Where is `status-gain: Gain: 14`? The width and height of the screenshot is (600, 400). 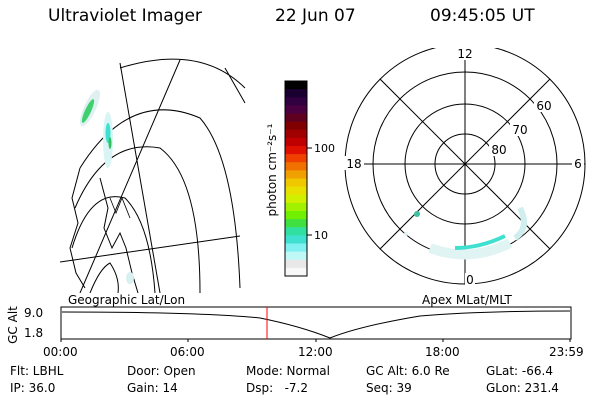
status-gain: Gain: 14 is located at coordinates (152, 388).